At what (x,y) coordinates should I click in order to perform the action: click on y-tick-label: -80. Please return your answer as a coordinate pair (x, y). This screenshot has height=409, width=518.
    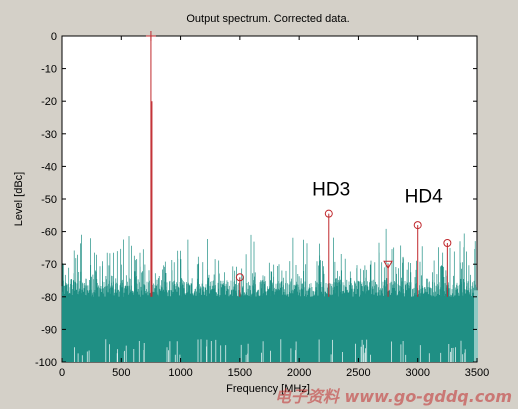
    Looking at the image, I should click on (49, 298).